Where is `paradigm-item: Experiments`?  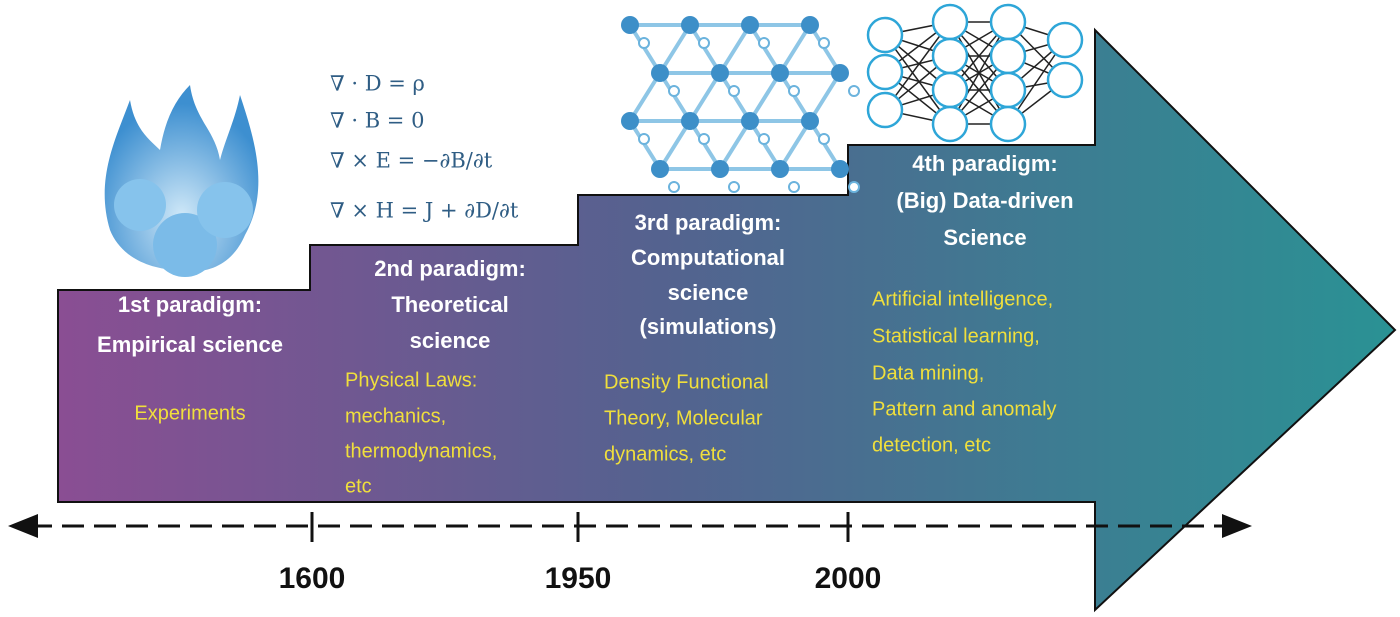
paradigm-item: Experiments is located at coordinates (189, 413).